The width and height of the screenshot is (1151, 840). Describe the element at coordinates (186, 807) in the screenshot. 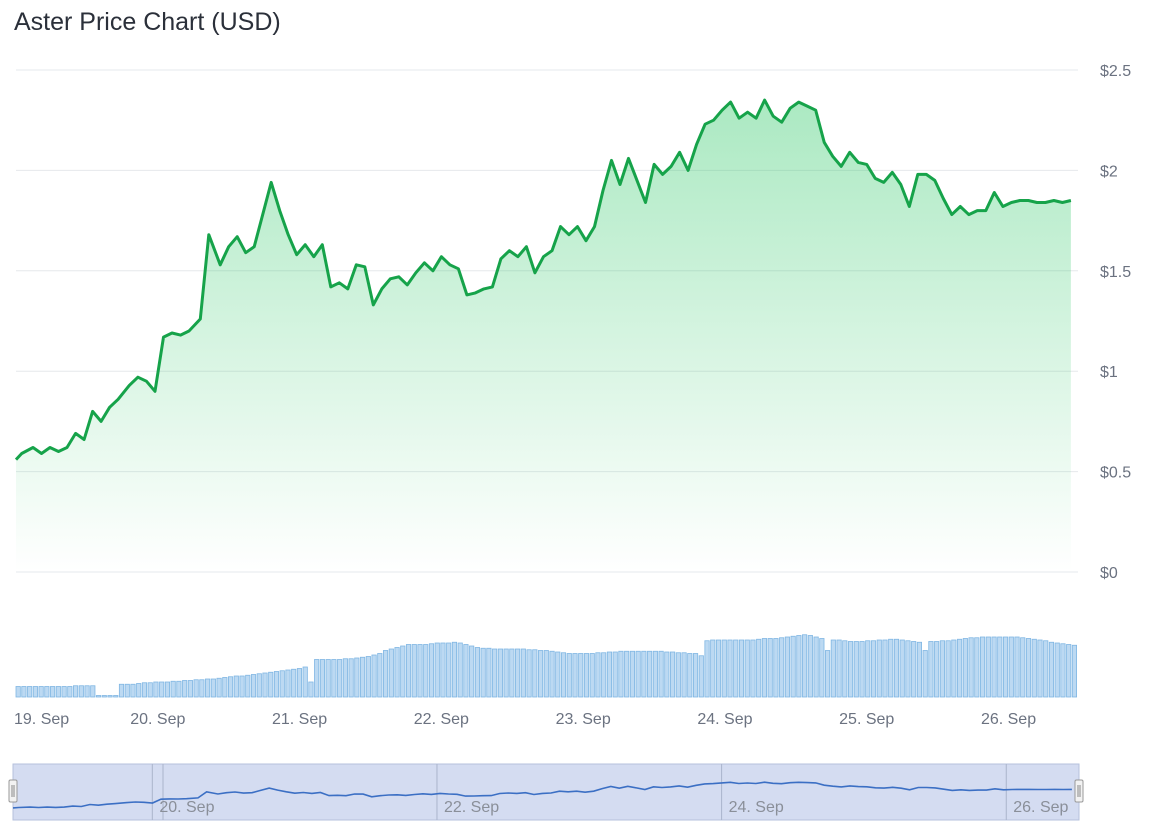

I see `navigator-tick-label: 20. Sep` at that location.